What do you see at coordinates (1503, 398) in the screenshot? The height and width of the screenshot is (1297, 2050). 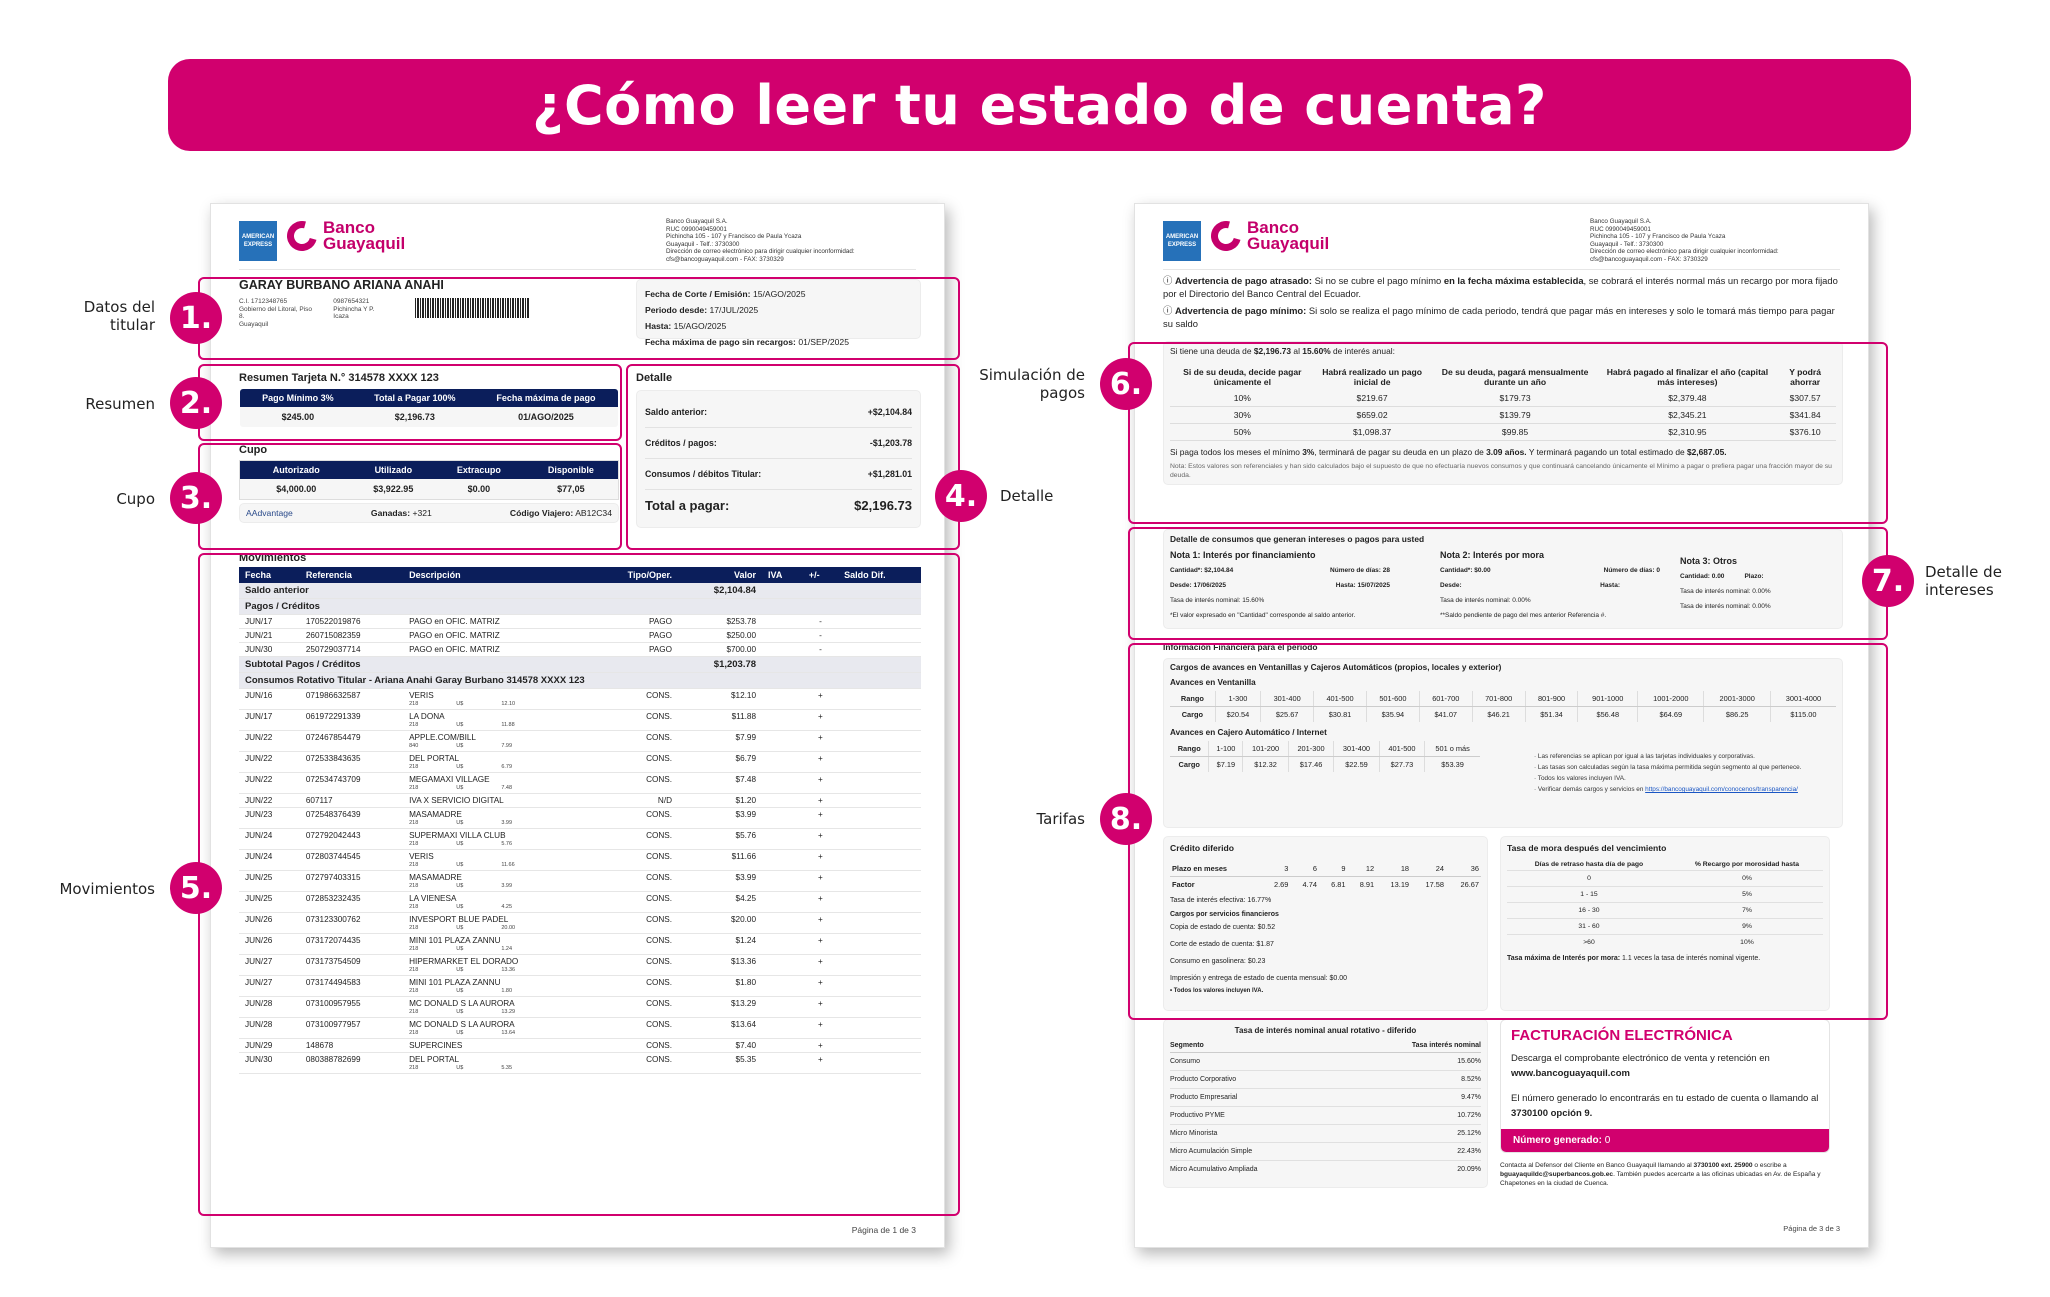 I see `simulation-row: 10% $219.67 $179.73 $2,379.48 $307.57` at bounding box center [1503, 398].